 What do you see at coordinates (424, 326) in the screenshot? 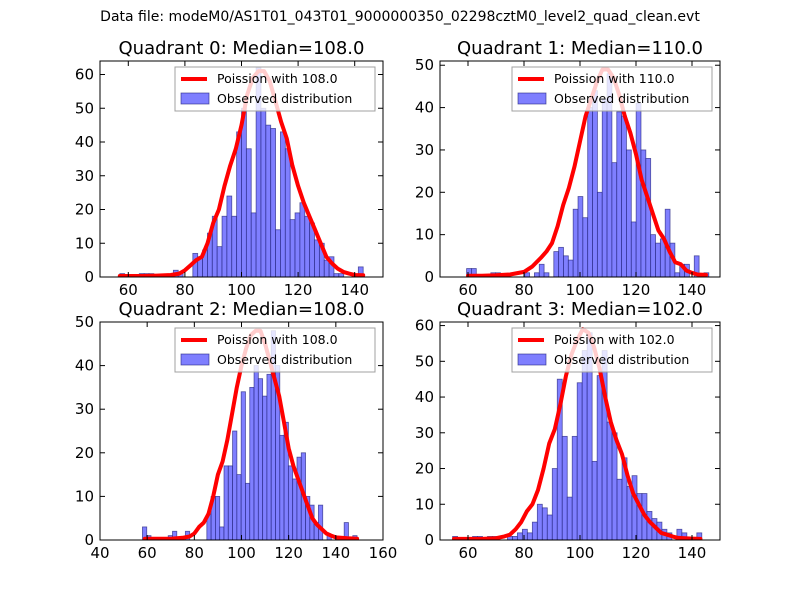
I see `y-tick-label: 60` at bounding box center [424, 326].